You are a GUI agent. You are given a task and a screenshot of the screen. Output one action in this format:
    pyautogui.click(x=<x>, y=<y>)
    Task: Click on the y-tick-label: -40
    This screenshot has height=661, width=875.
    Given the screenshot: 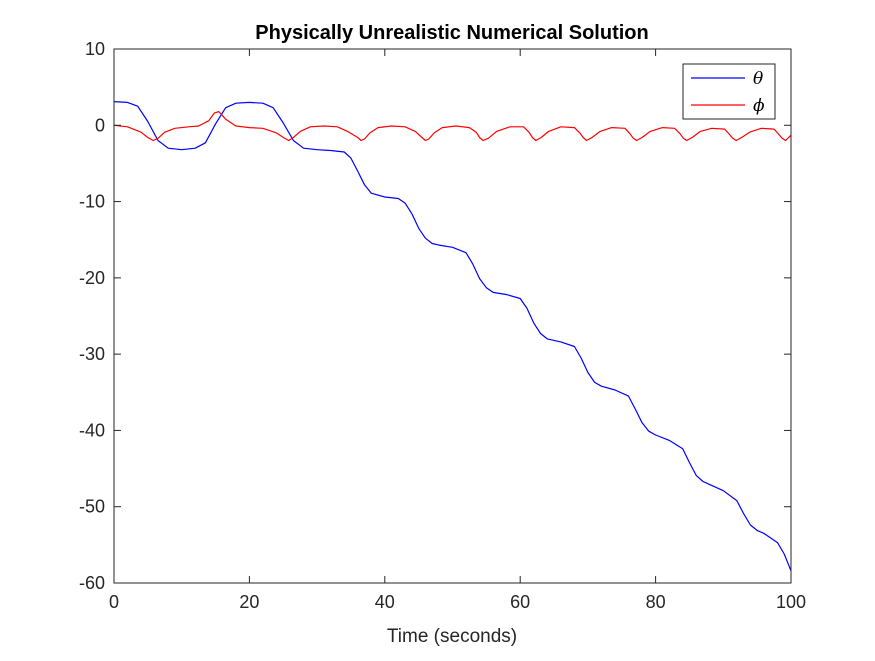 What is the action you would take?
    pyautogui.click(x=92, y=430)
    